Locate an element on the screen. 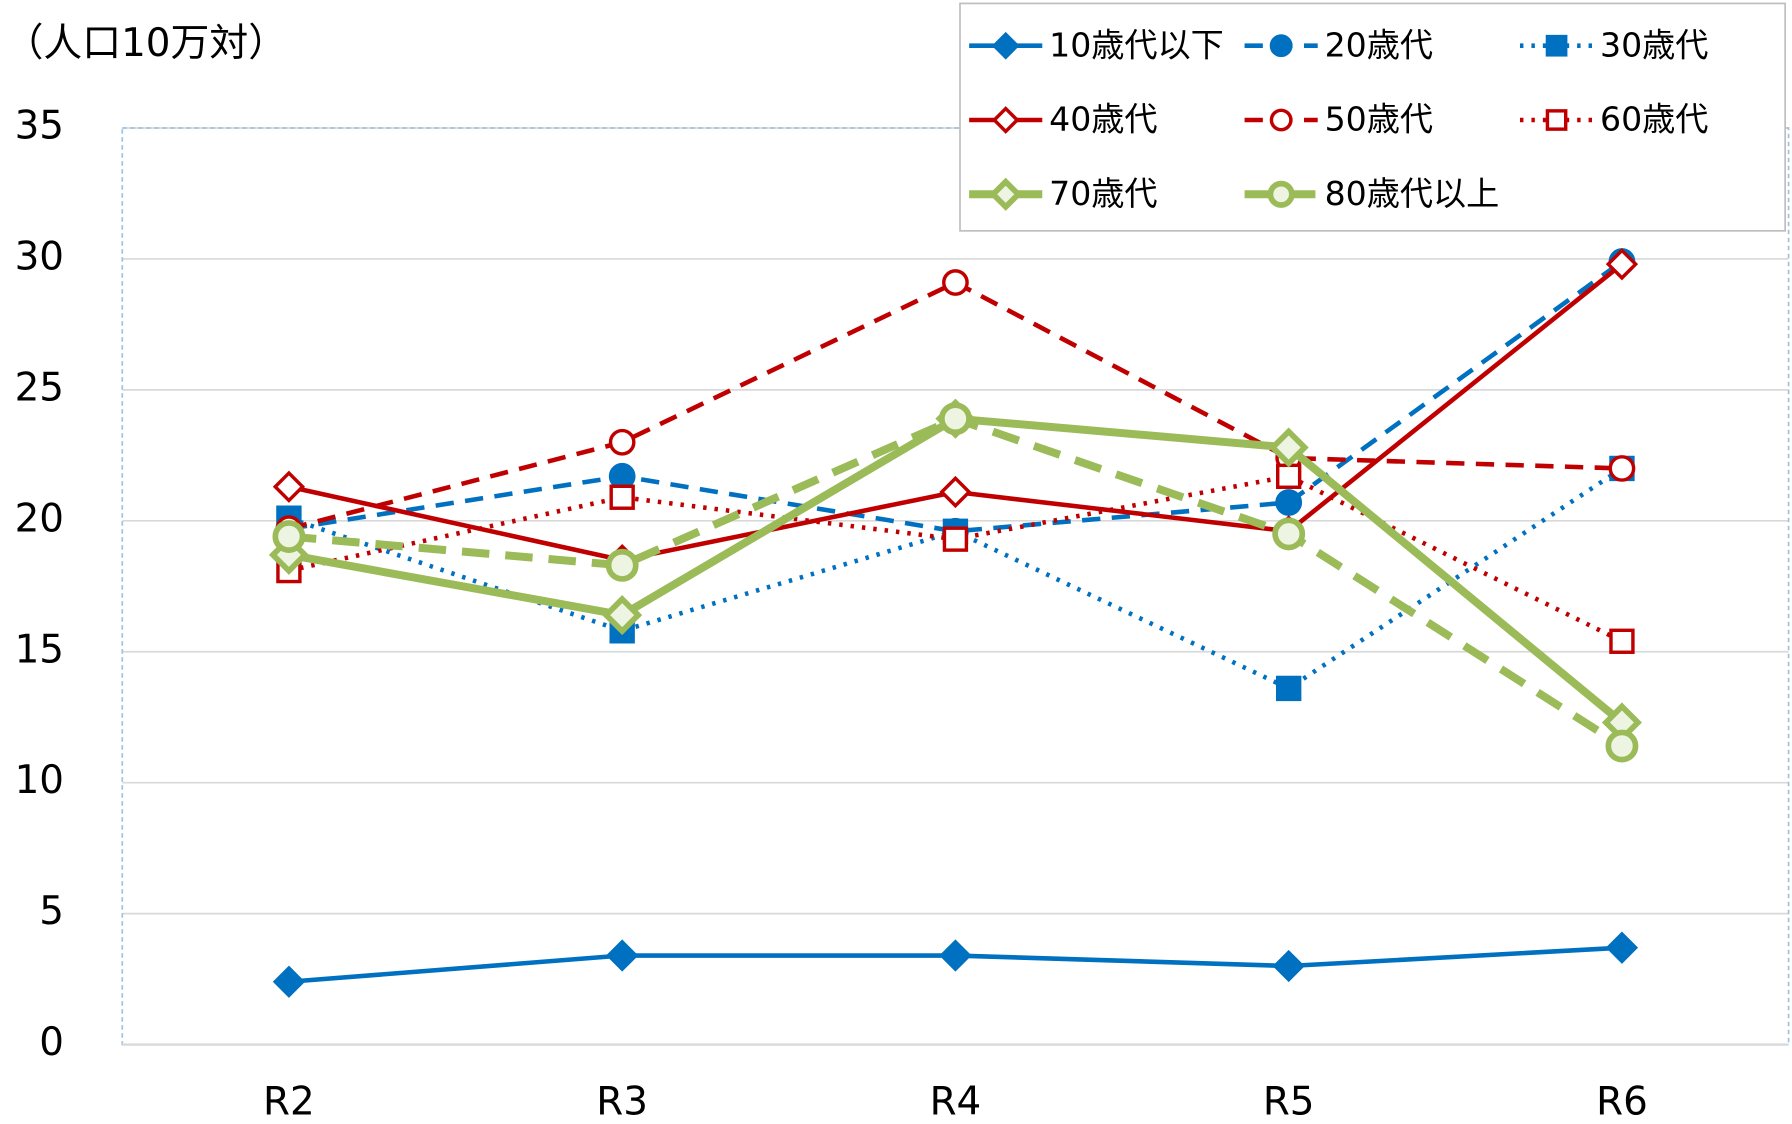 This screenshot has height=1124, width=1792. legend-label: 20歳代 is located at coordinates (1379, 44).